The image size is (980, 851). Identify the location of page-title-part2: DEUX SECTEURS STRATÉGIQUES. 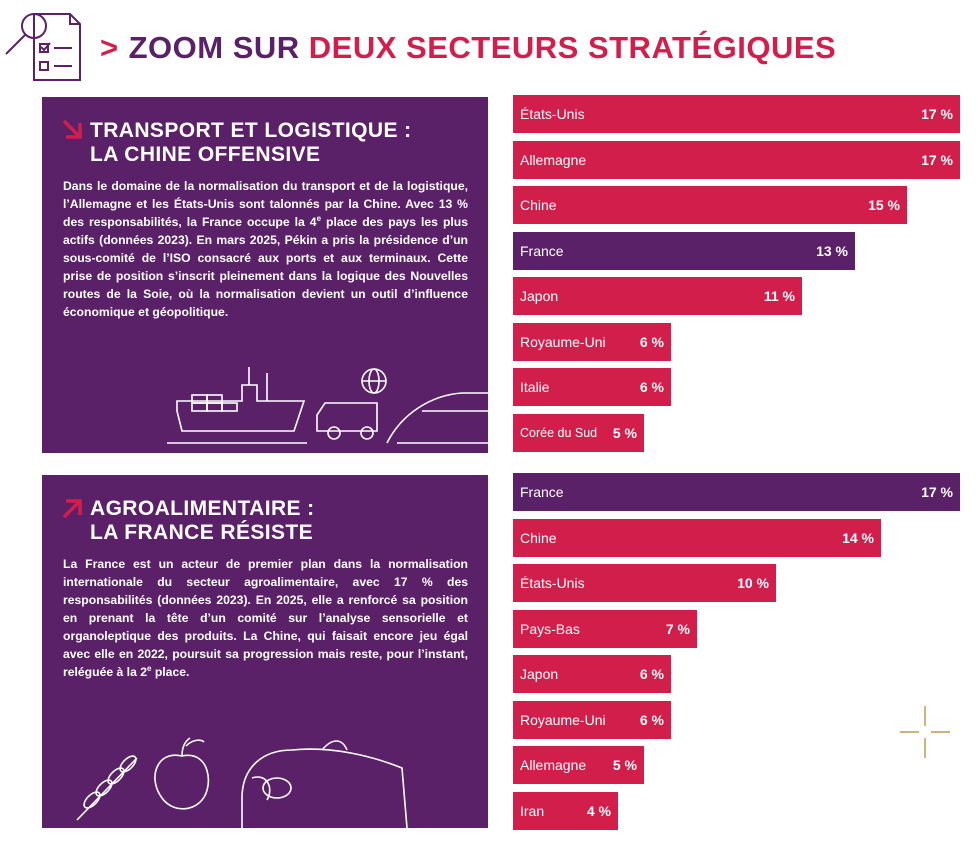
(572, 47).